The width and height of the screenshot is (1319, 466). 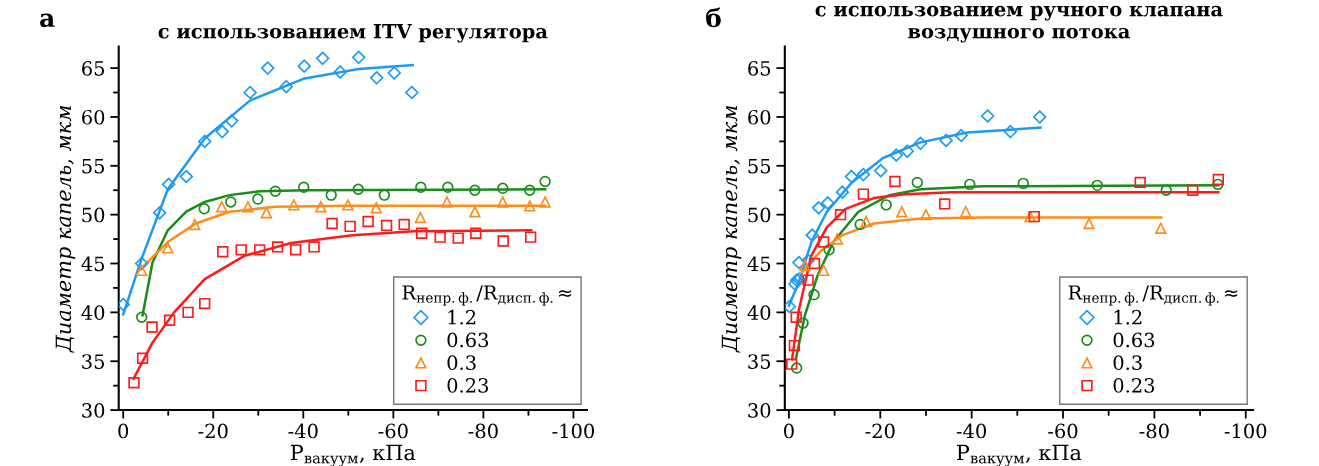 What do you see at coordinates (93, 264) in the screenshot?
I see `y-tick-label: 45` at bounding box center [93, 264].